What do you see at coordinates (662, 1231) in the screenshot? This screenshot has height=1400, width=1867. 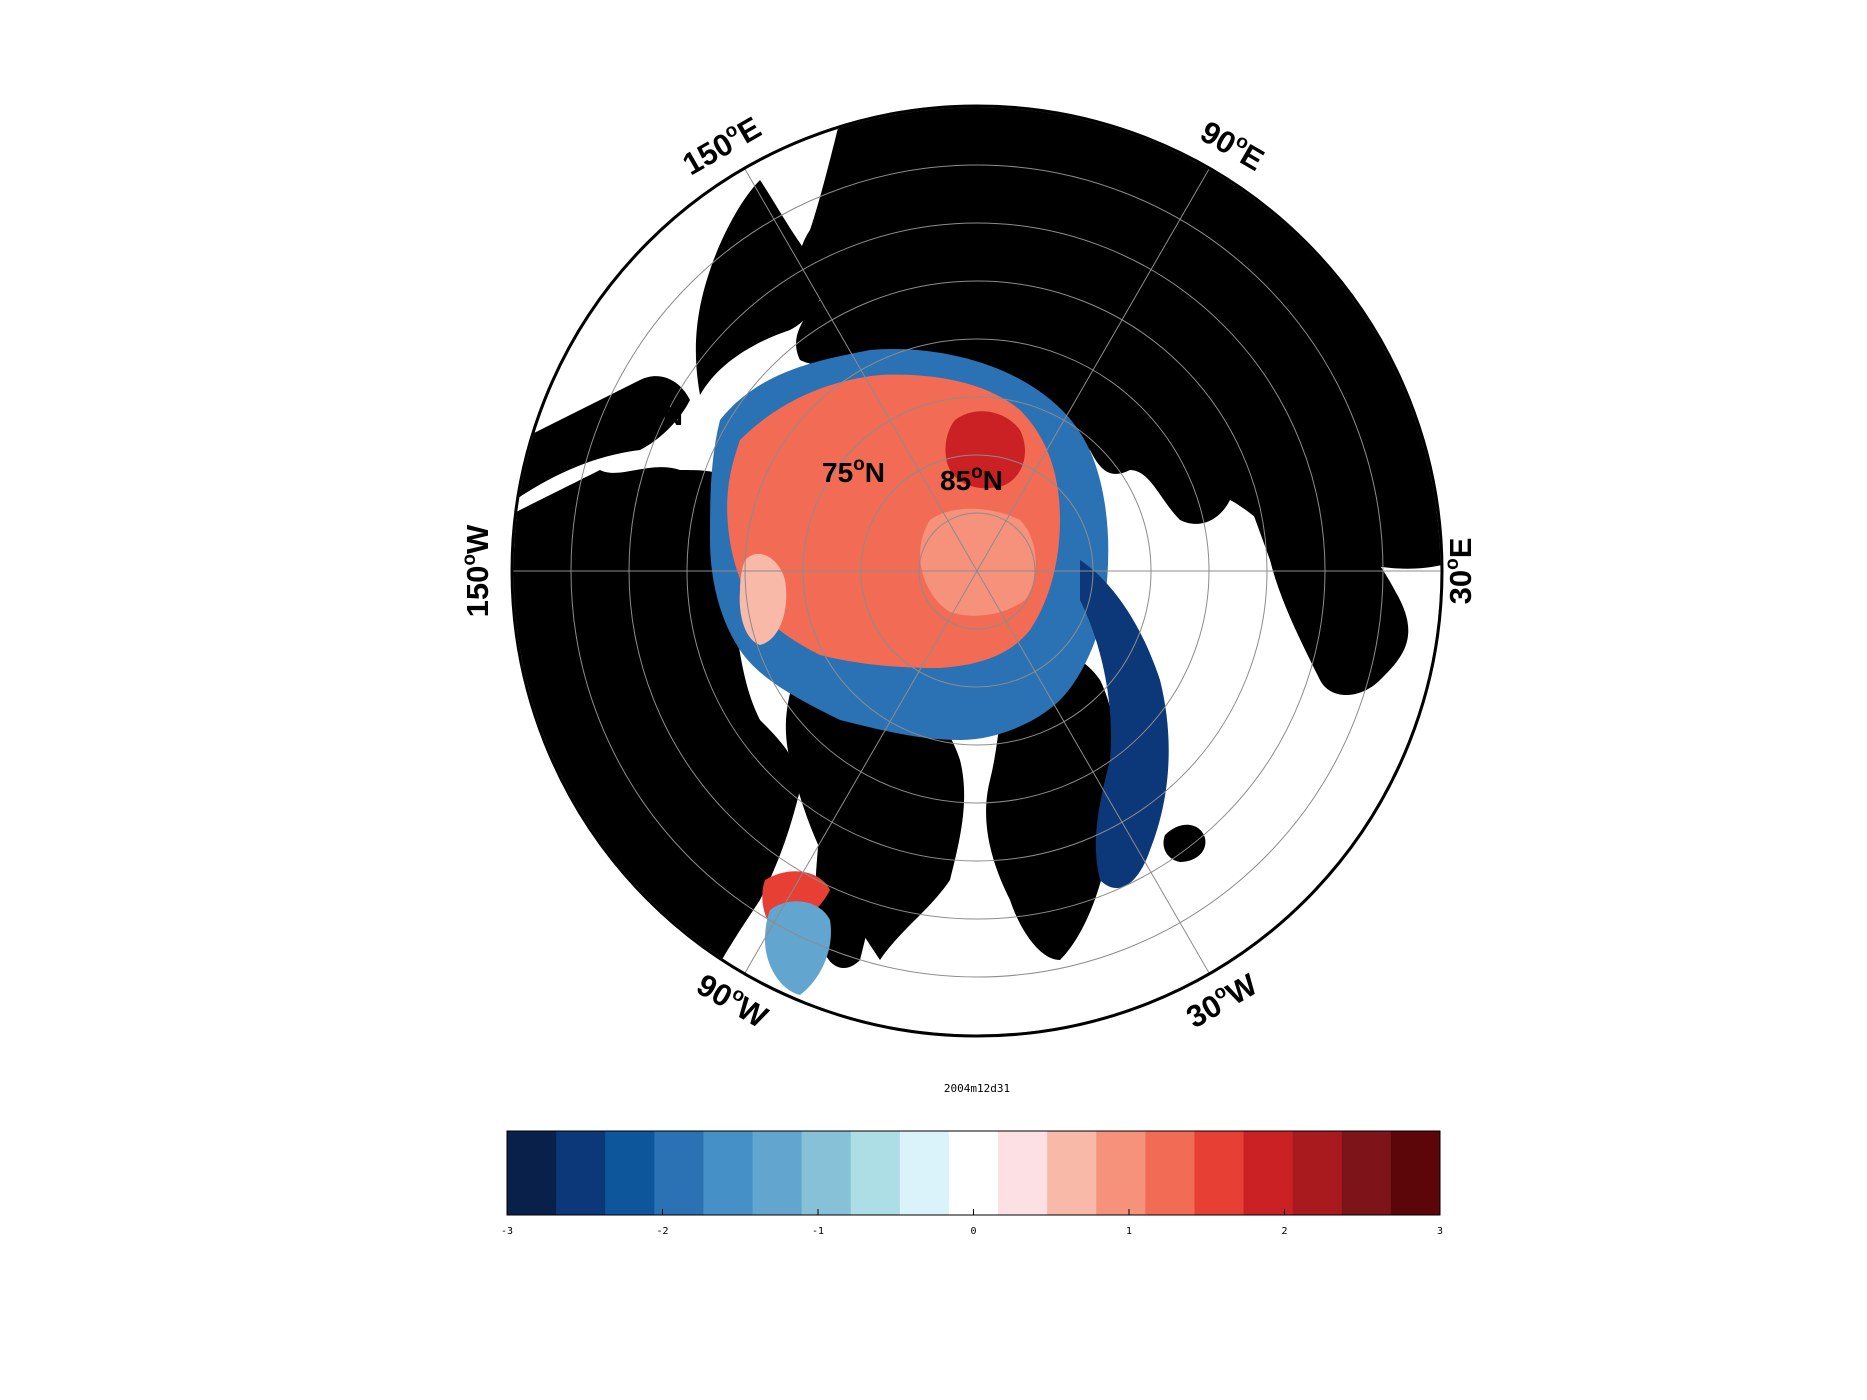 I see `colorbar-tick-label: -2` at bounding box center [662, 1231].